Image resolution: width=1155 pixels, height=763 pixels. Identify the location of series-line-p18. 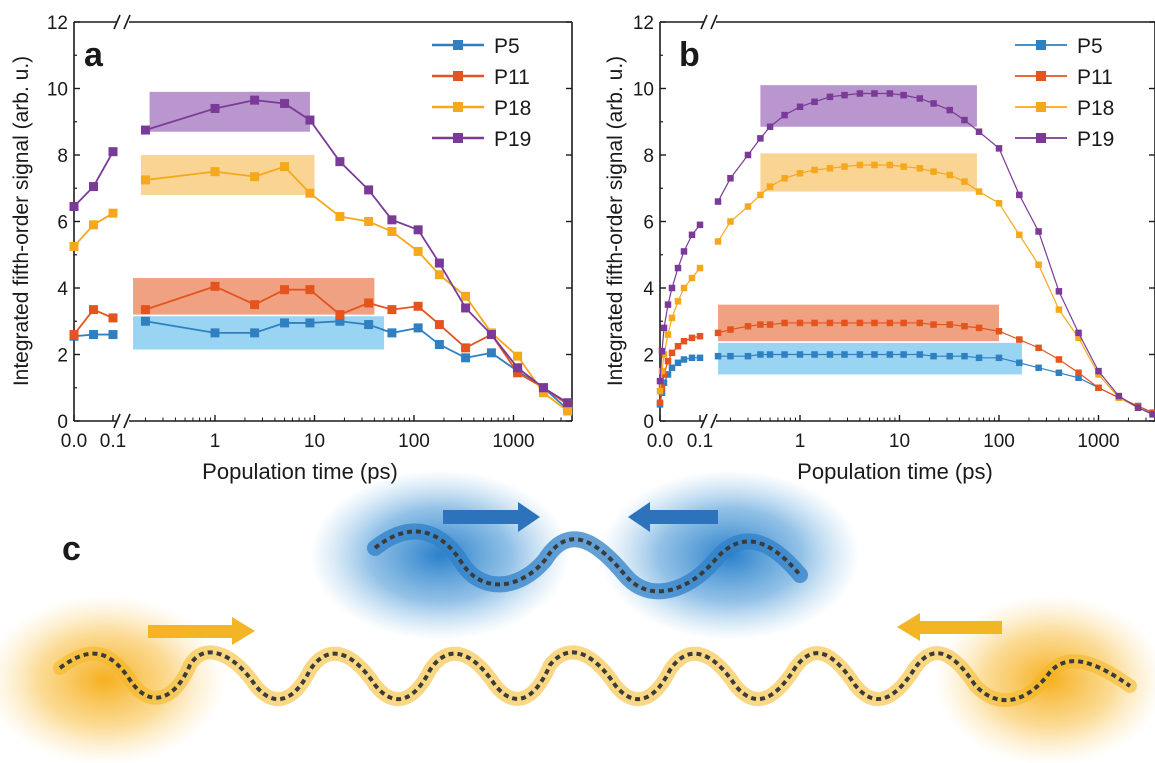
(93, 230).